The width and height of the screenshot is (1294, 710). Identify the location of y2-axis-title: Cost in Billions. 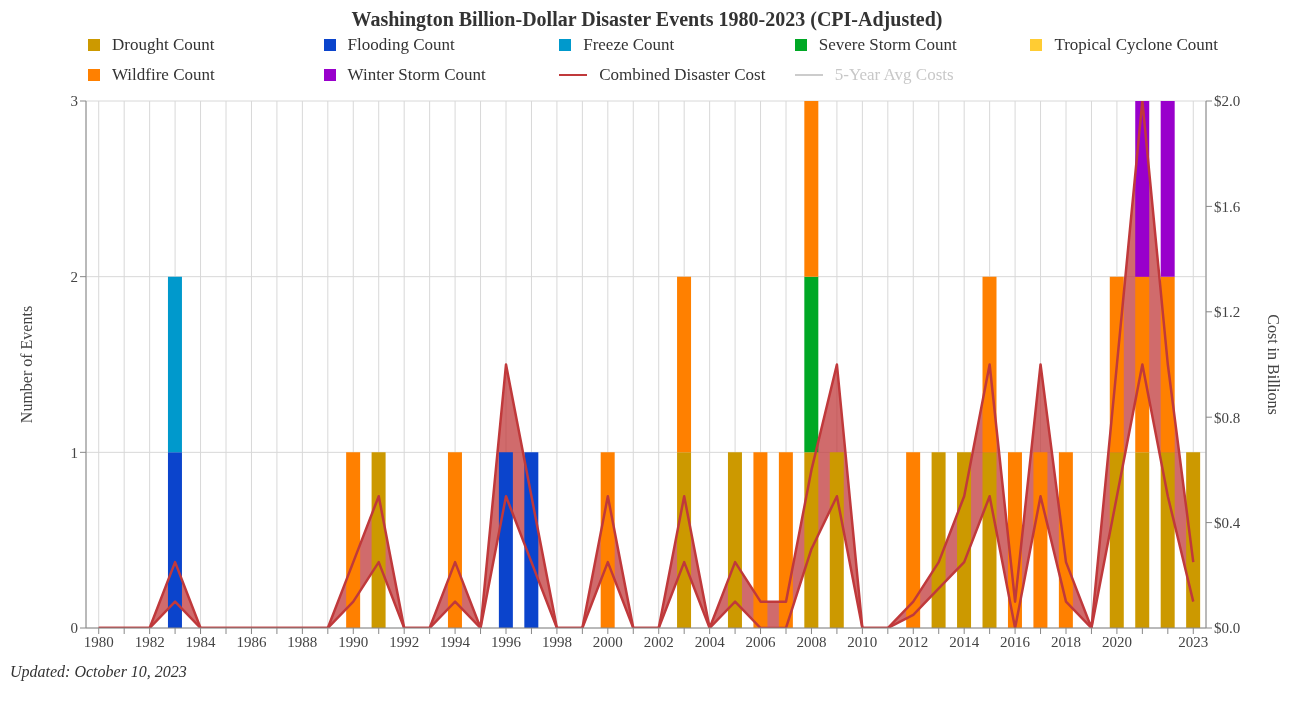
(1274, 364).